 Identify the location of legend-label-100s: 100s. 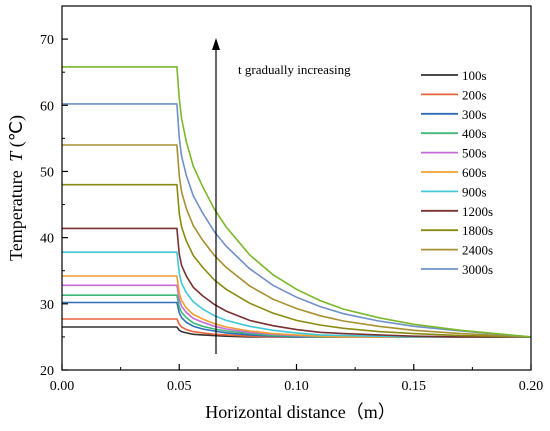
(474, 75).